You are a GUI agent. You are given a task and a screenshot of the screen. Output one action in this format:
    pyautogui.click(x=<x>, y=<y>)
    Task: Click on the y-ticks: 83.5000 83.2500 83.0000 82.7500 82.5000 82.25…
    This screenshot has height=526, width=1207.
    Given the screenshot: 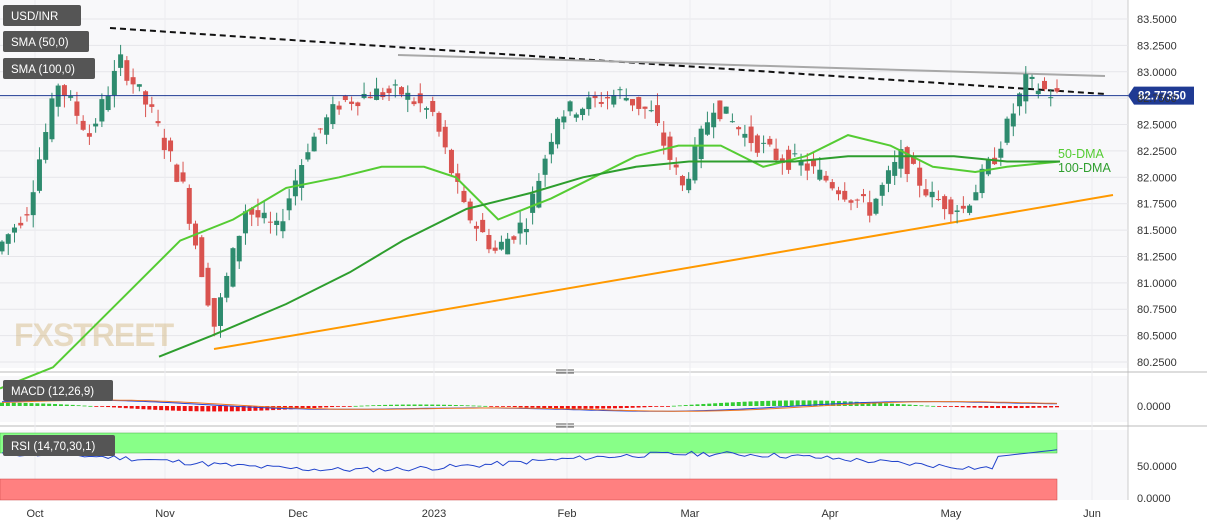 What is the action you would take?
    pyautogui.click(x=1157, y=259)
    